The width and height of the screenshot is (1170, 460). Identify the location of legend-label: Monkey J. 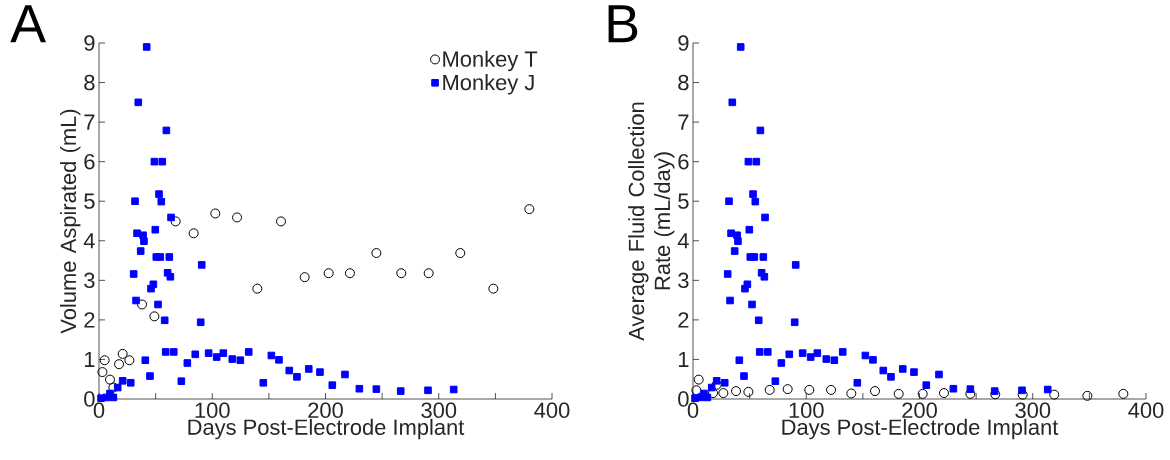
(488, 84).